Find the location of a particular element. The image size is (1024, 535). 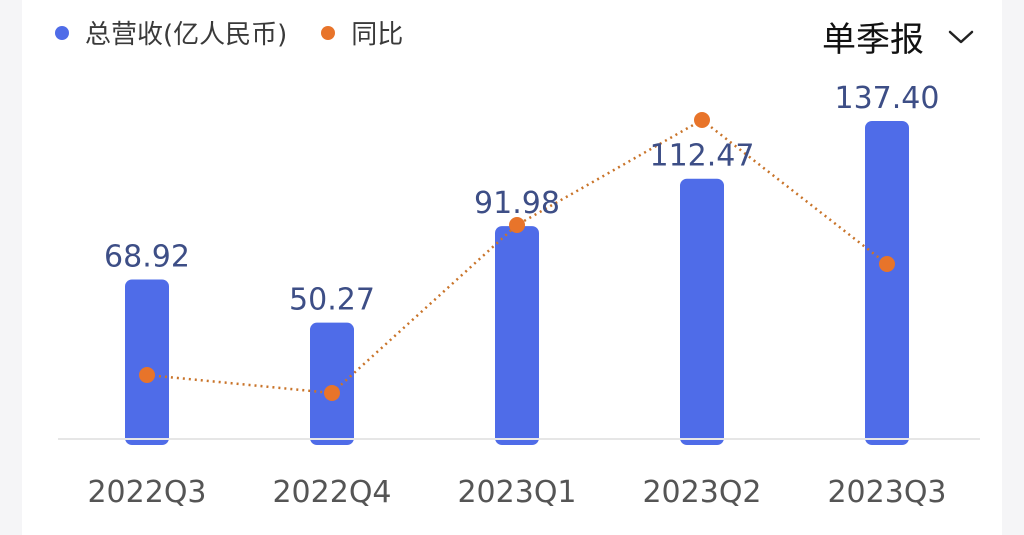

legend-label-yoy: 同比 is located at coordinates (377, 35).